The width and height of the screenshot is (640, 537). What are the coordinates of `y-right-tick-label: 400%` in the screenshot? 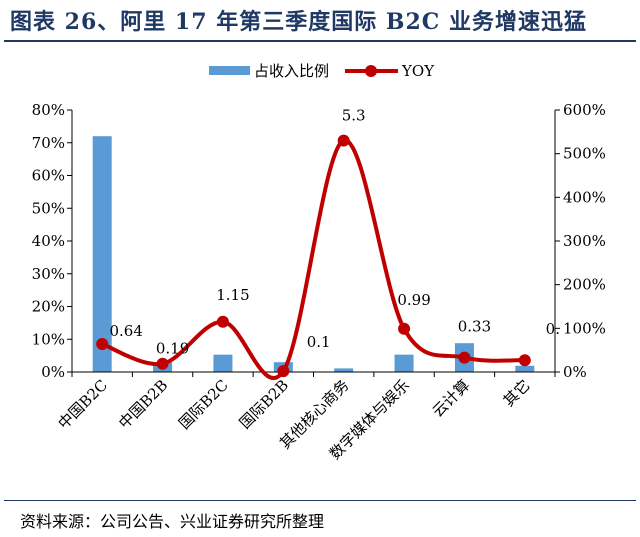 It's located at (584, 197).